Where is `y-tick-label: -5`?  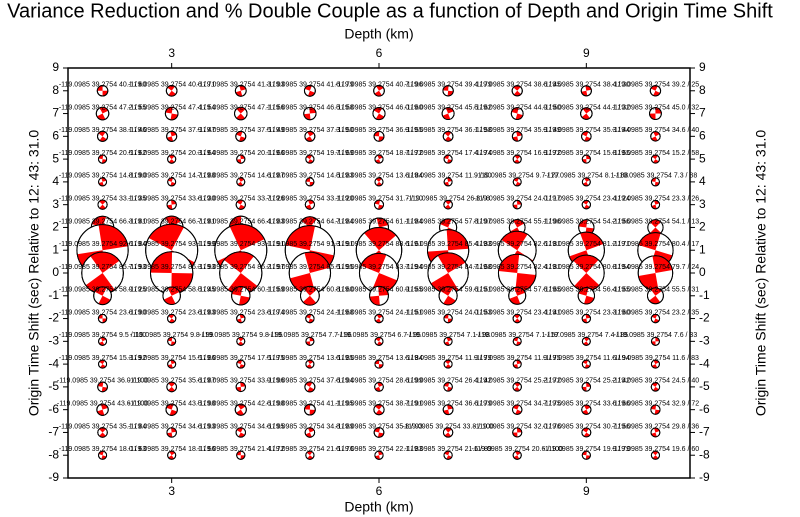
y-tick-label: -5 is located at coordinates (53, 386).